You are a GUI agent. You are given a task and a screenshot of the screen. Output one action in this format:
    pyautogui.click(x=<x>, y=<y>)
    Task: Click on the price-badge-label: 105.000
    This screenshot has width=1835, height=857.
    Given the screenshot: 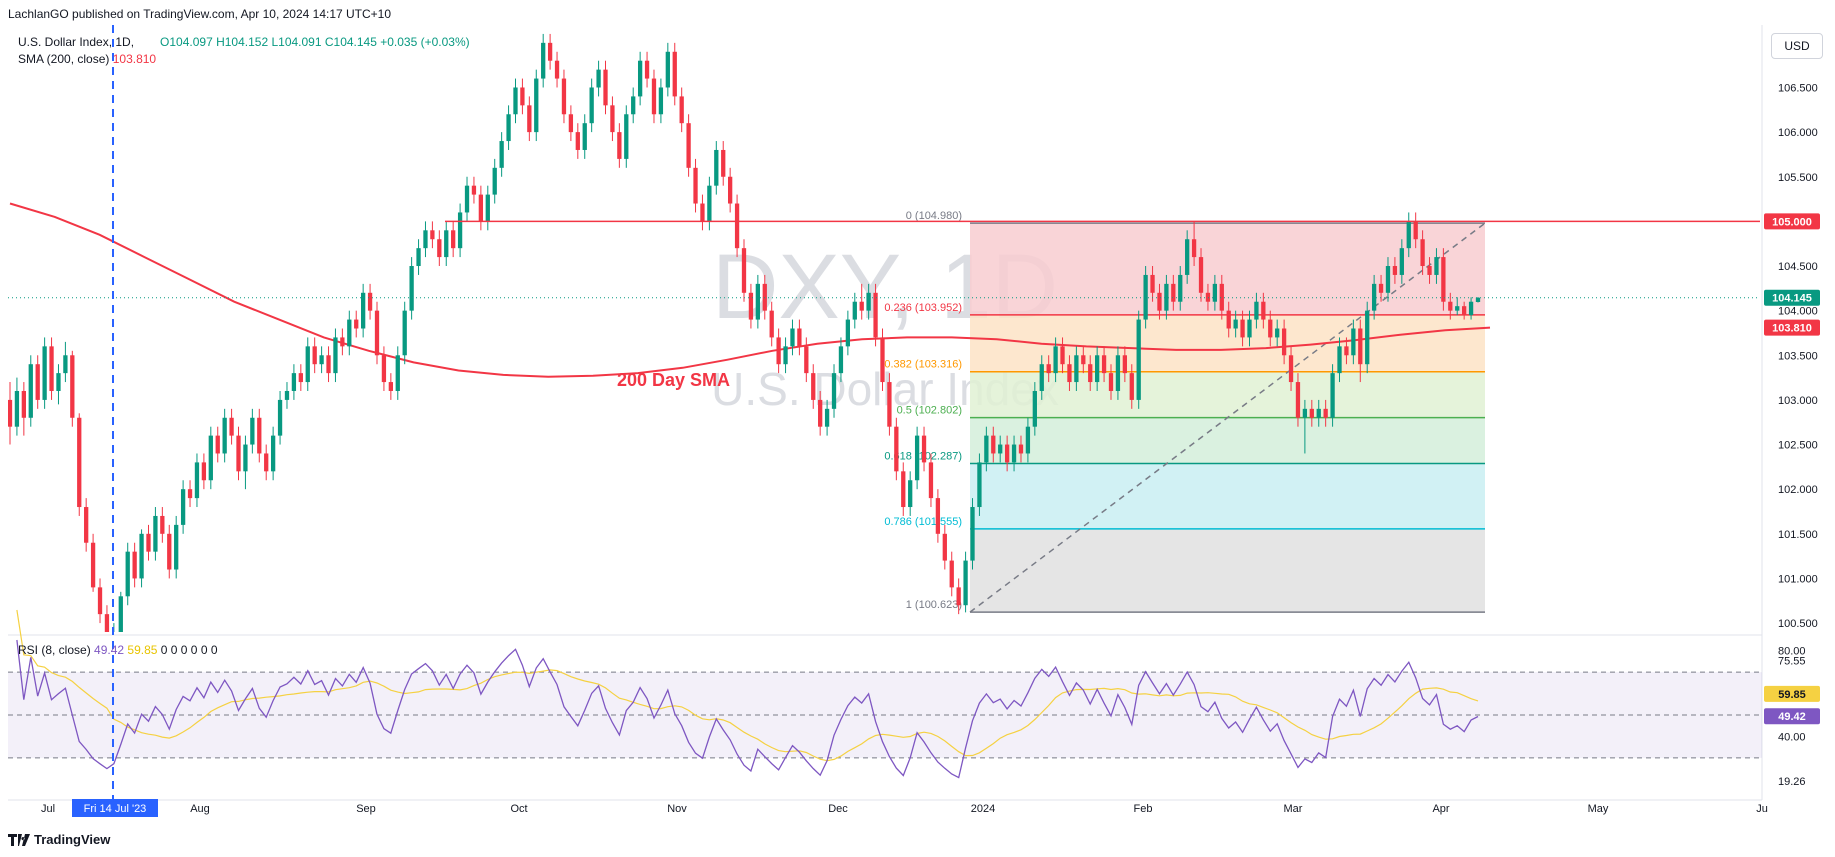 What is the action you would take?
    pyautogui.click(x=1792, y=222)
    